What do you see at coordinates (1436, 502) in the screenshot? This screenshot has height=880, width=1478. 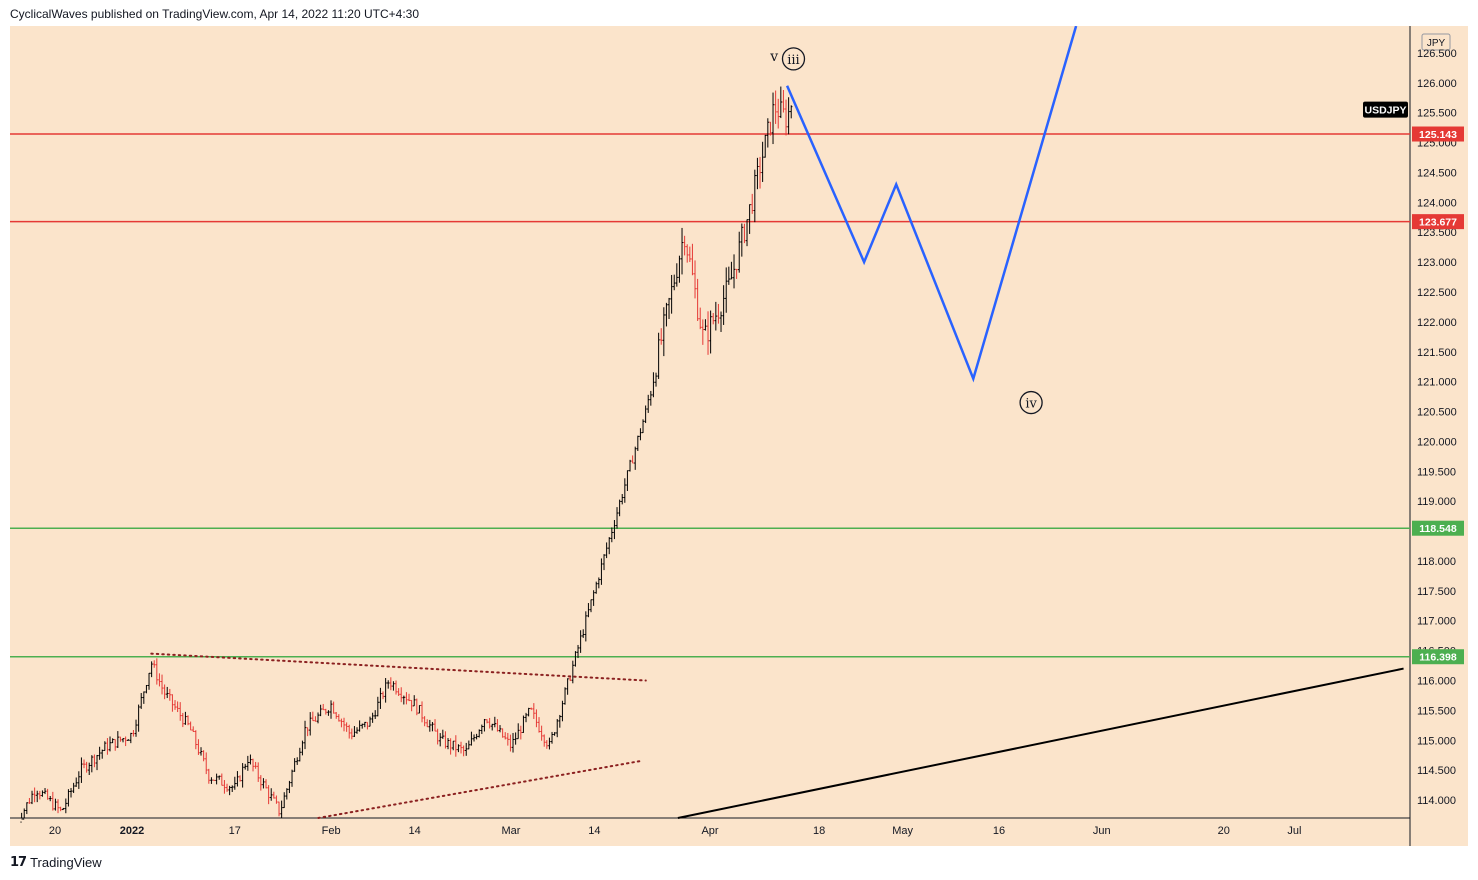 I see `y-tick-label: 119.000` at bounding box center [1436, 502].